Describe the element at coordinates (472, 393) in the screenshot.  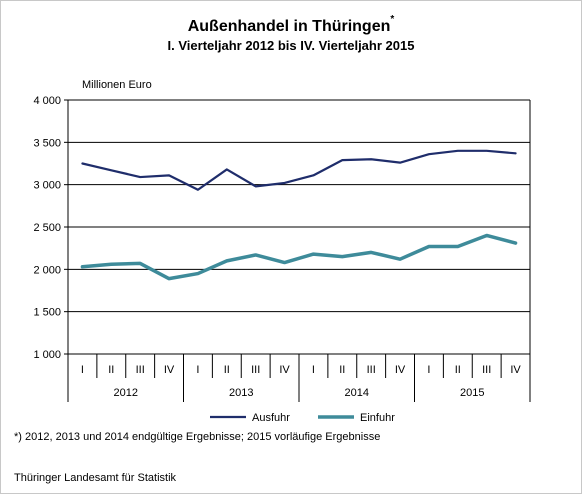
I see `year-label: 2015` at that location.